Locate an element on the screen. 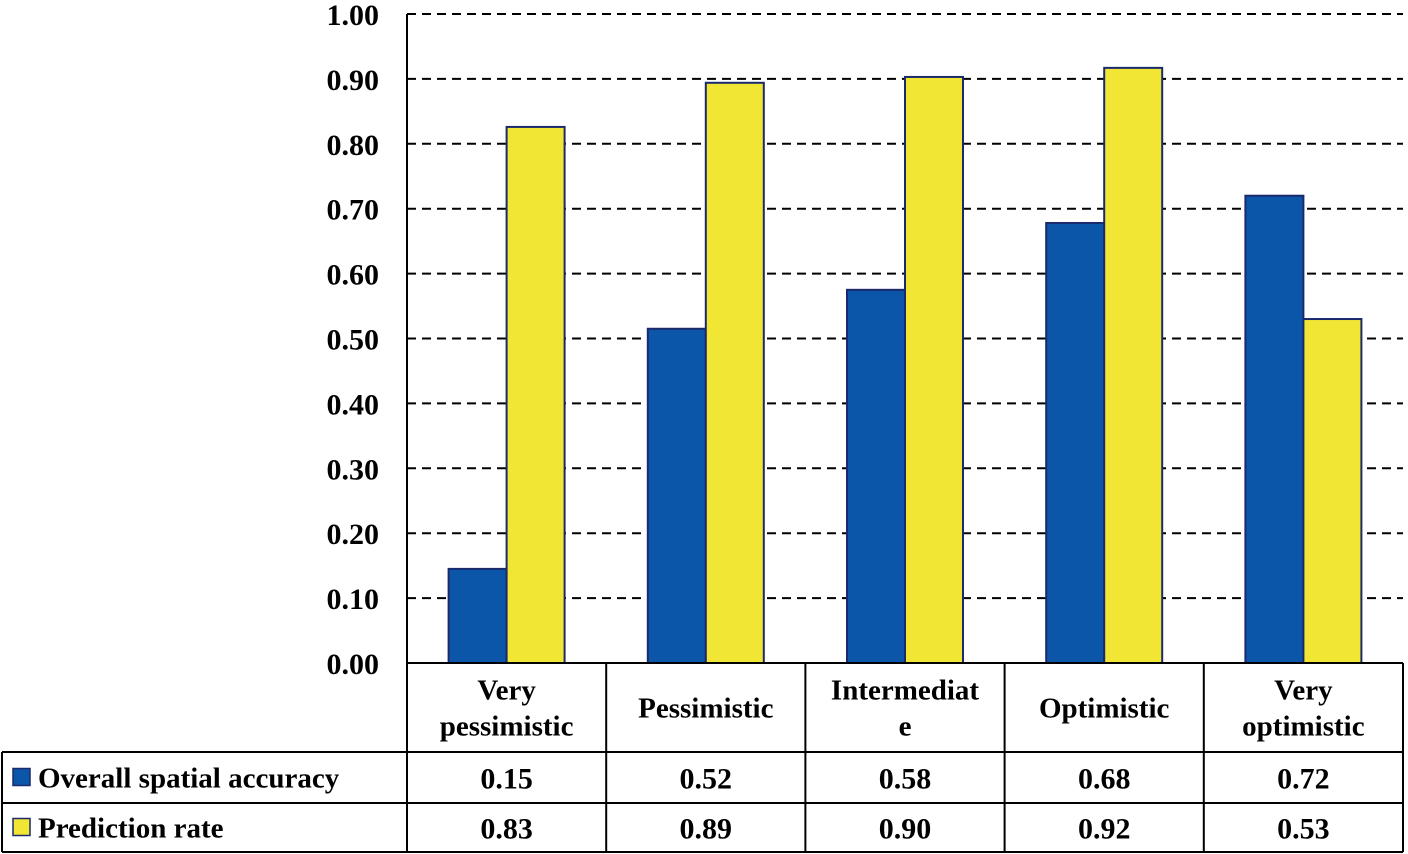 Image resolution: width=1408 pixels, height=854 pixels. y-tick-label: 0.10 is located at coordinates (353, 599).